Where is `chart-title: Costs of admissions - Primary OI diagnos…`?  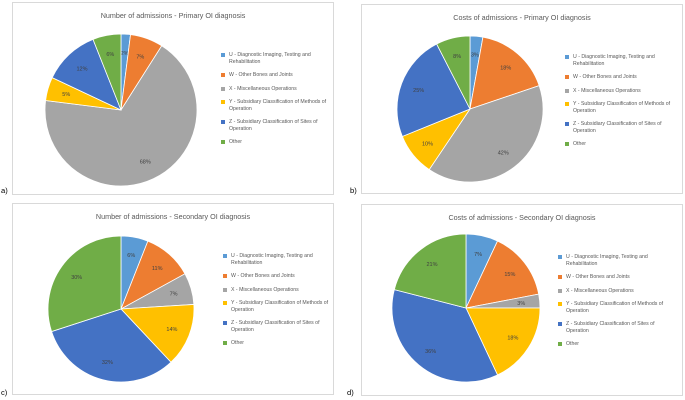
chart-title: Costs of admissions - Primary OI diagnos… is located at coordinates (522, 17).